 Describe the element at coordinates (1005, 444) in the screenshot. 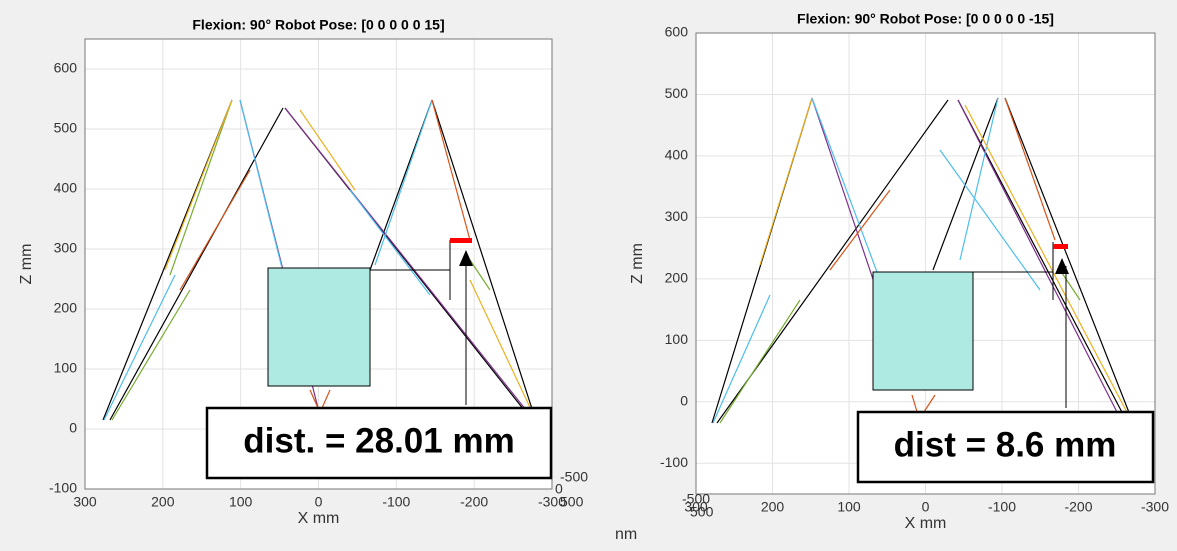

I see `annotation: dist = 8.6 mm` at that location.